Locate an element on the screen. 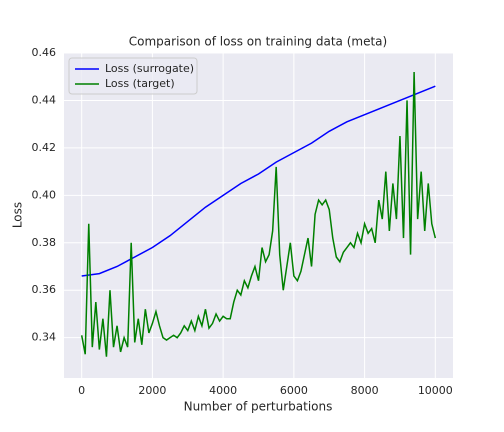  x-tick-label: 2000 is located at coordinates (152, 390).